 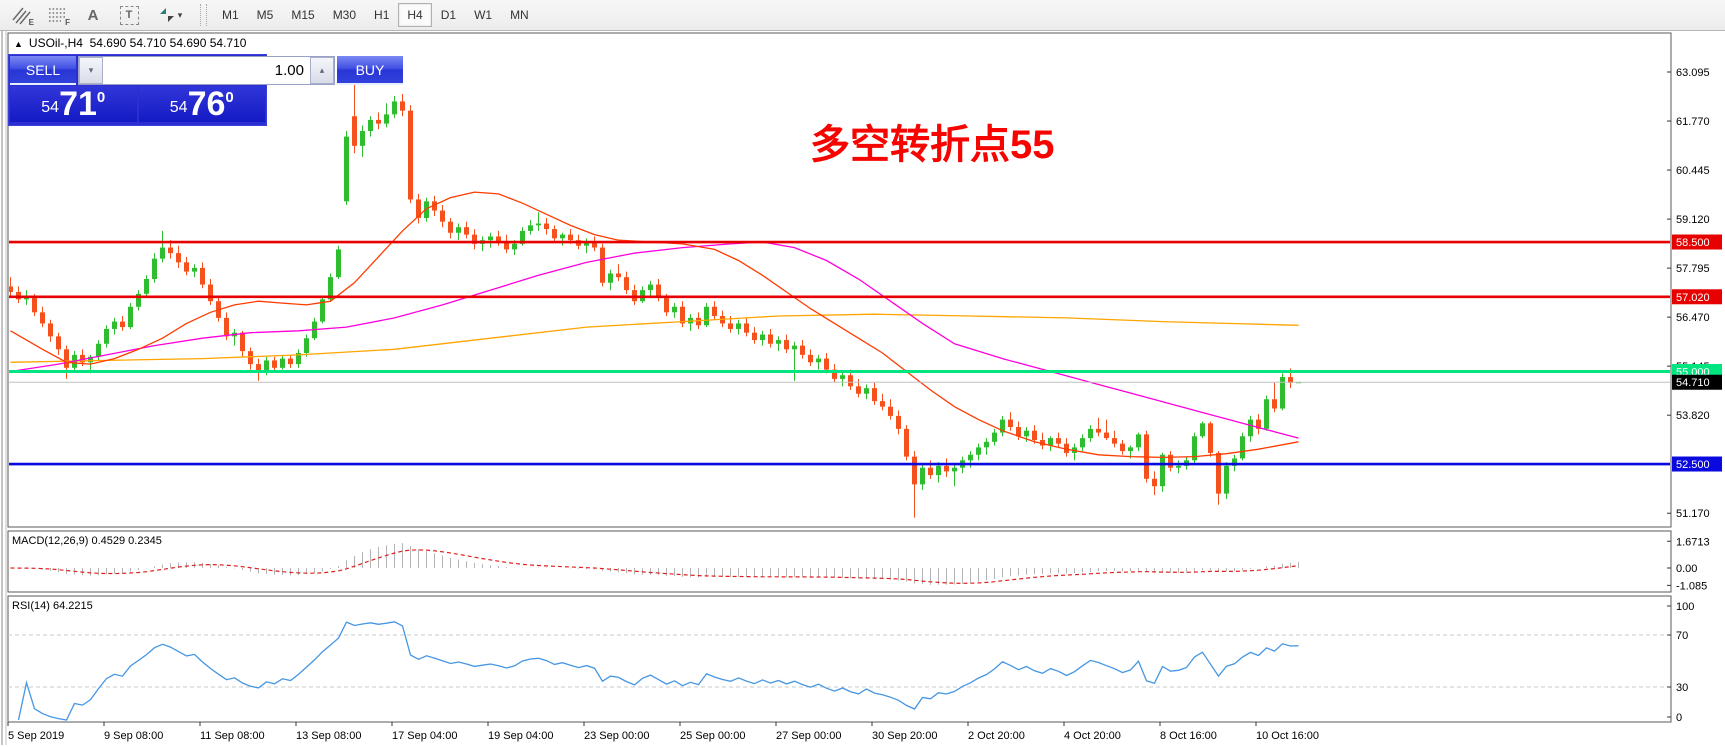 I want to click on sell-button: SELL, so click(x=43, y=70).